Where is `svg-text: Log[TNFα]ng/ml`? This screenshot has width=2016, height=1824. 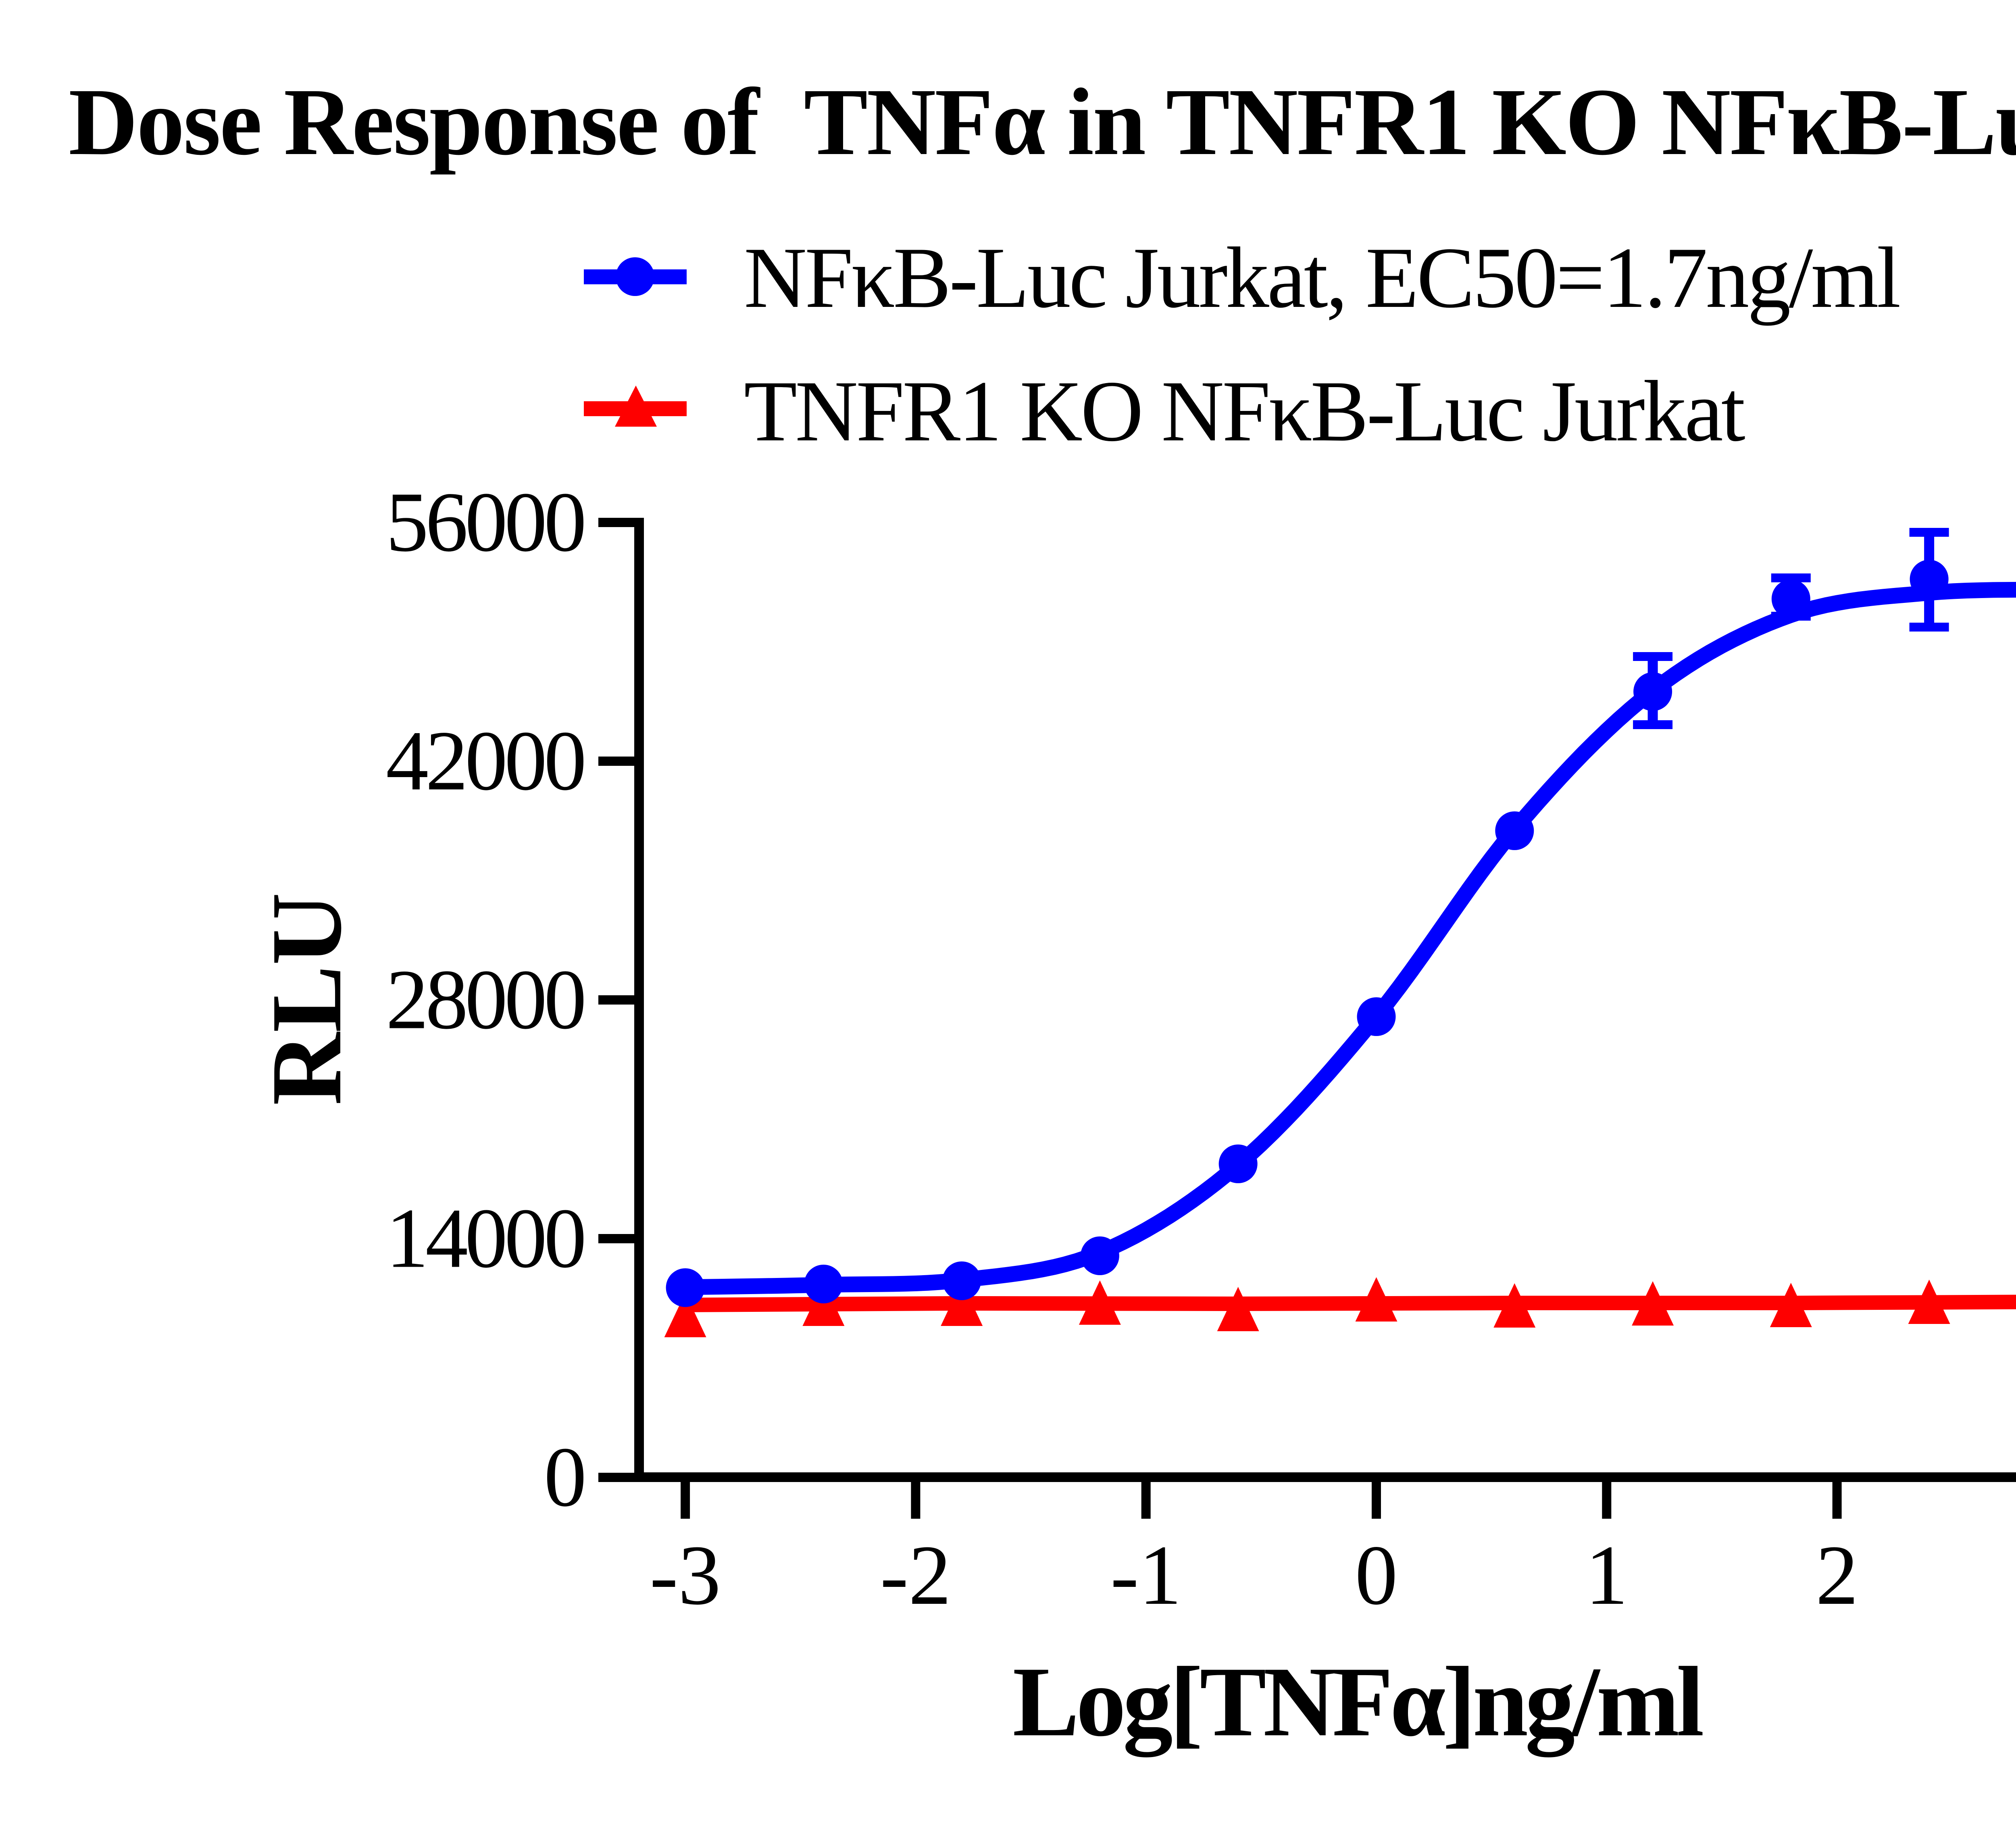 svg-text: Log[TNFα]ng/ml is located at coordinates (1357, 1701).